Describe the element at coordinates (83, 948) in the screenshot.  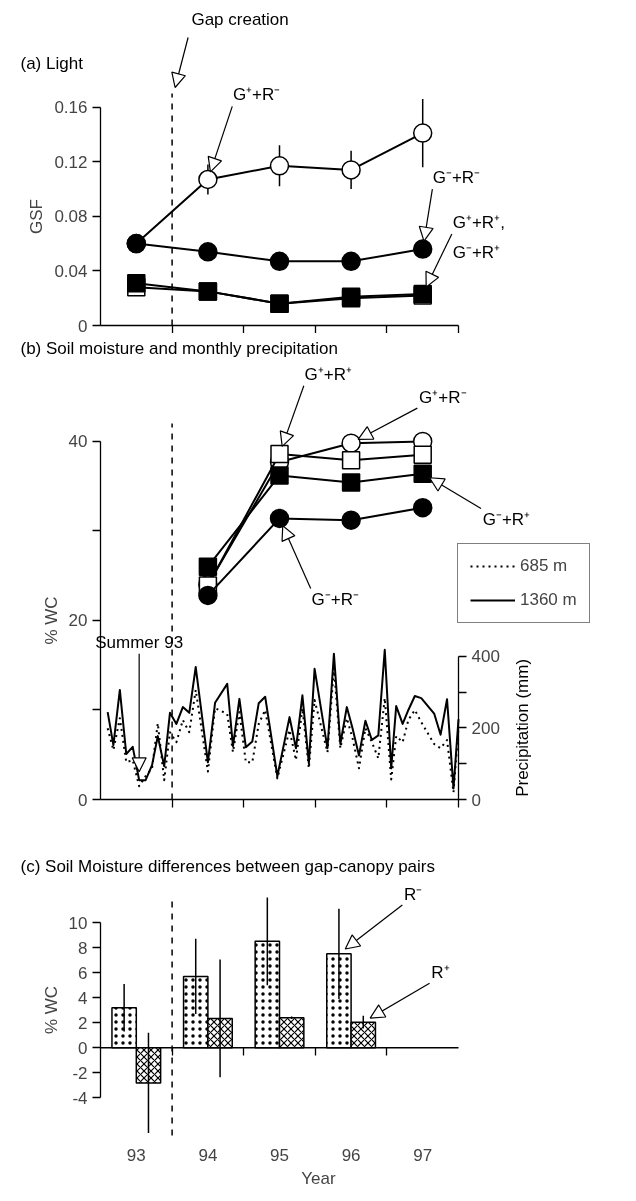
I see `y-tick-label: 8` at that location.